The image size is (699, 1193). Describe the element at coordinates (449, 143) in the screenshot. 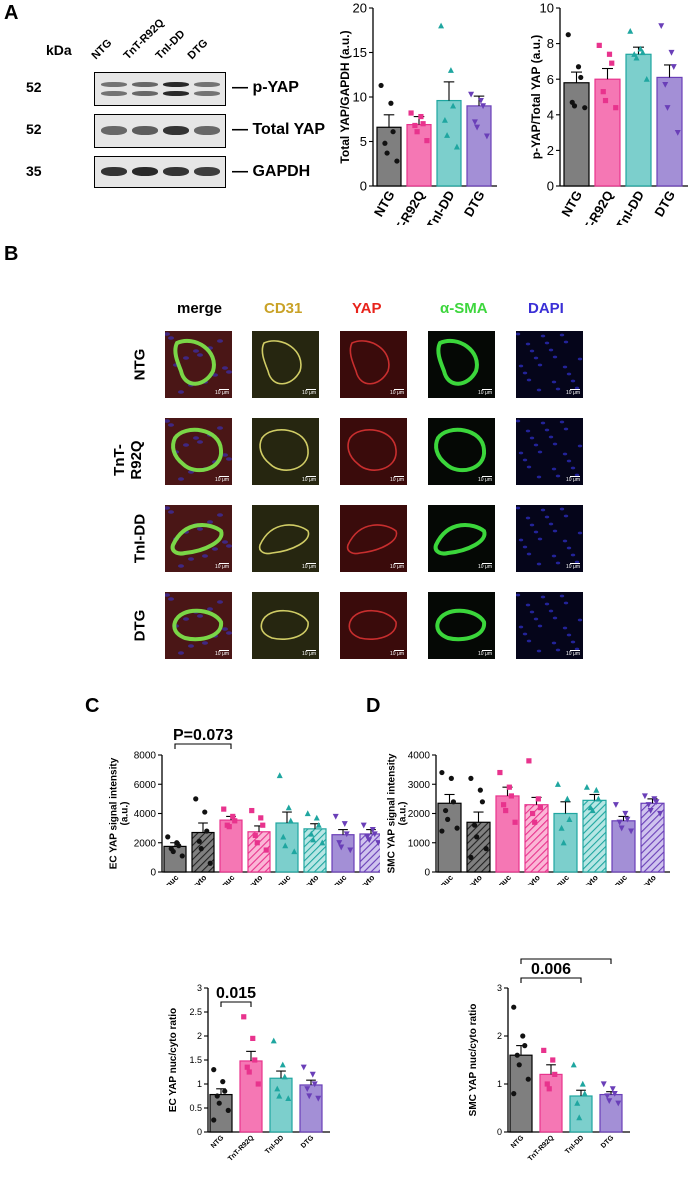

I see `bar-tni-dd` at that location.